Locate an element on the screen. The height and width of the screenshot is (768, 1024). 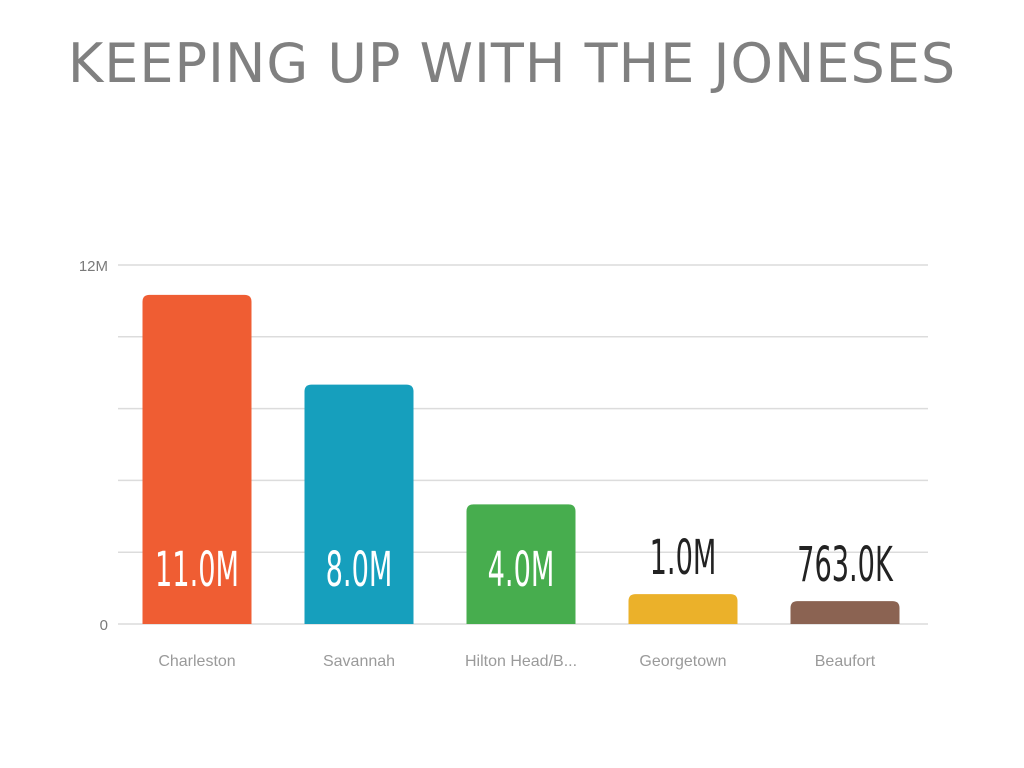
category-label: Georgetown is located at coordinates (682, 661).